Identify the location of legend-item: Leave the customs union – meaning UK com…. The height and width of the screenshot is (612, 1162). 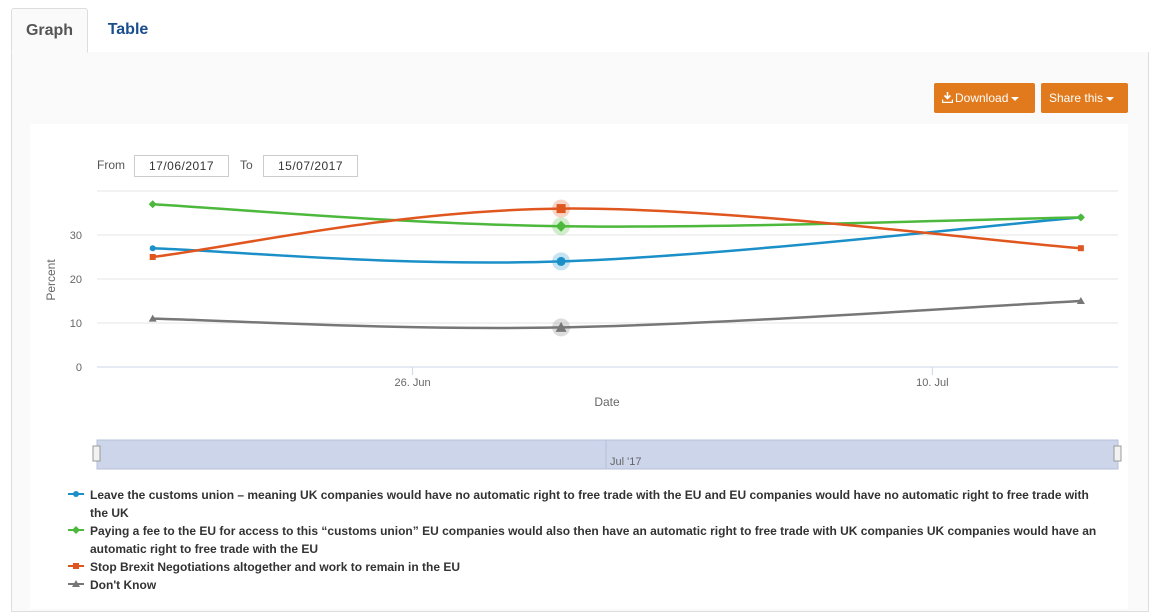
(586, 504).